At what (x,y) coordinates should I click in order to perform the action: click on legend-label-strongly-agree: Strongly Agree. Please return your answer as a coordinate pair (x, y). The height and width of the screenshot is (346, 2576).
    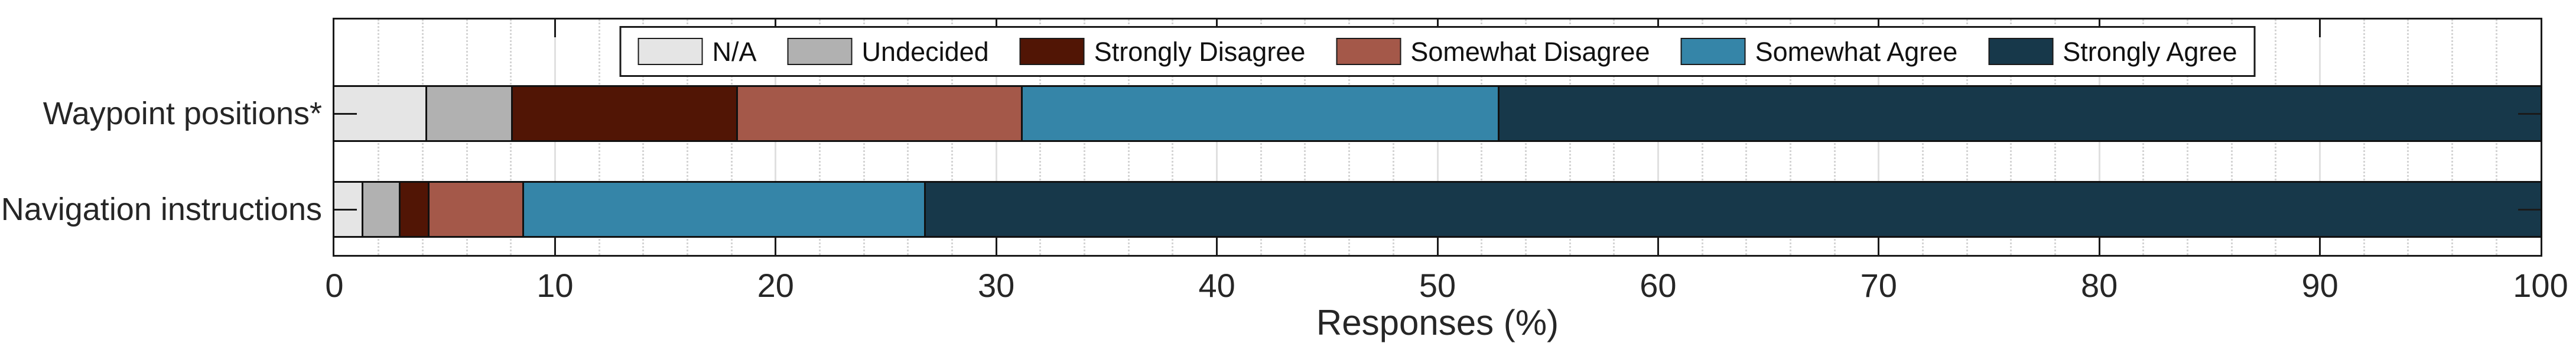
    Looking at the image, I should click on (2150, 51).